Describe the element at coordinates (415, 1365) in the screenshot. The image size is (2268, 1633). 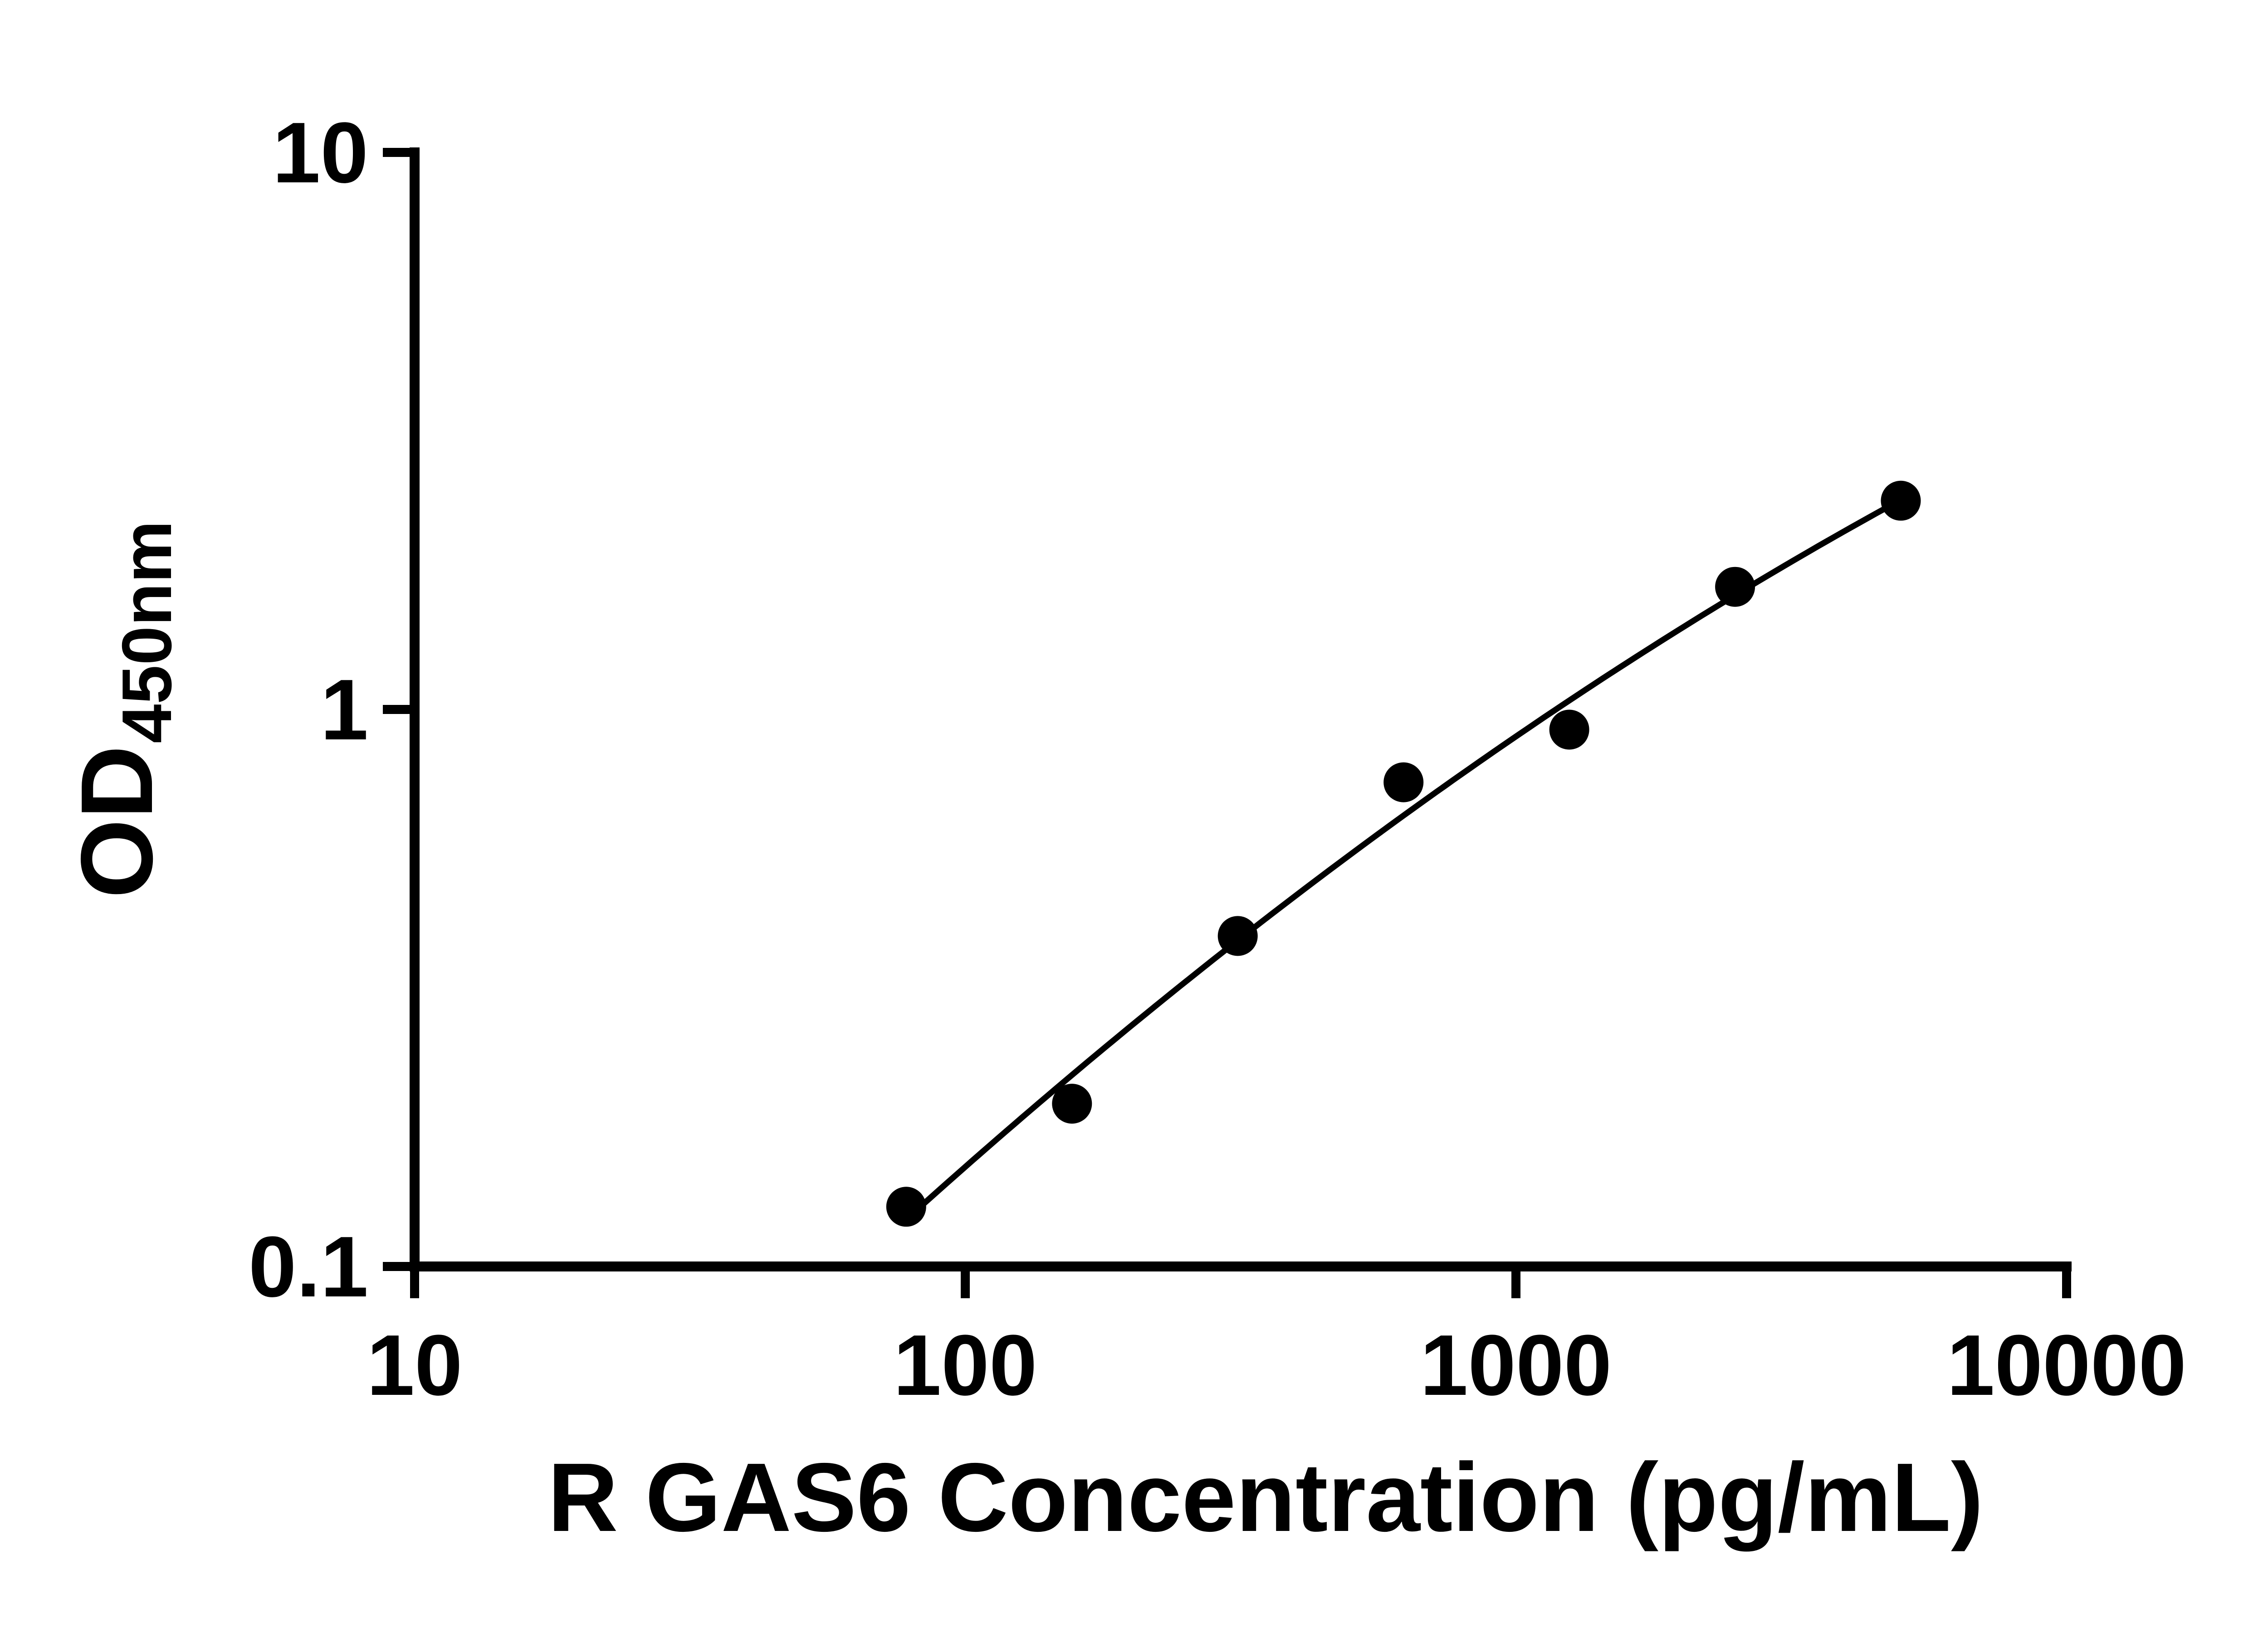
I see `x-tick-label: 10` at that location.